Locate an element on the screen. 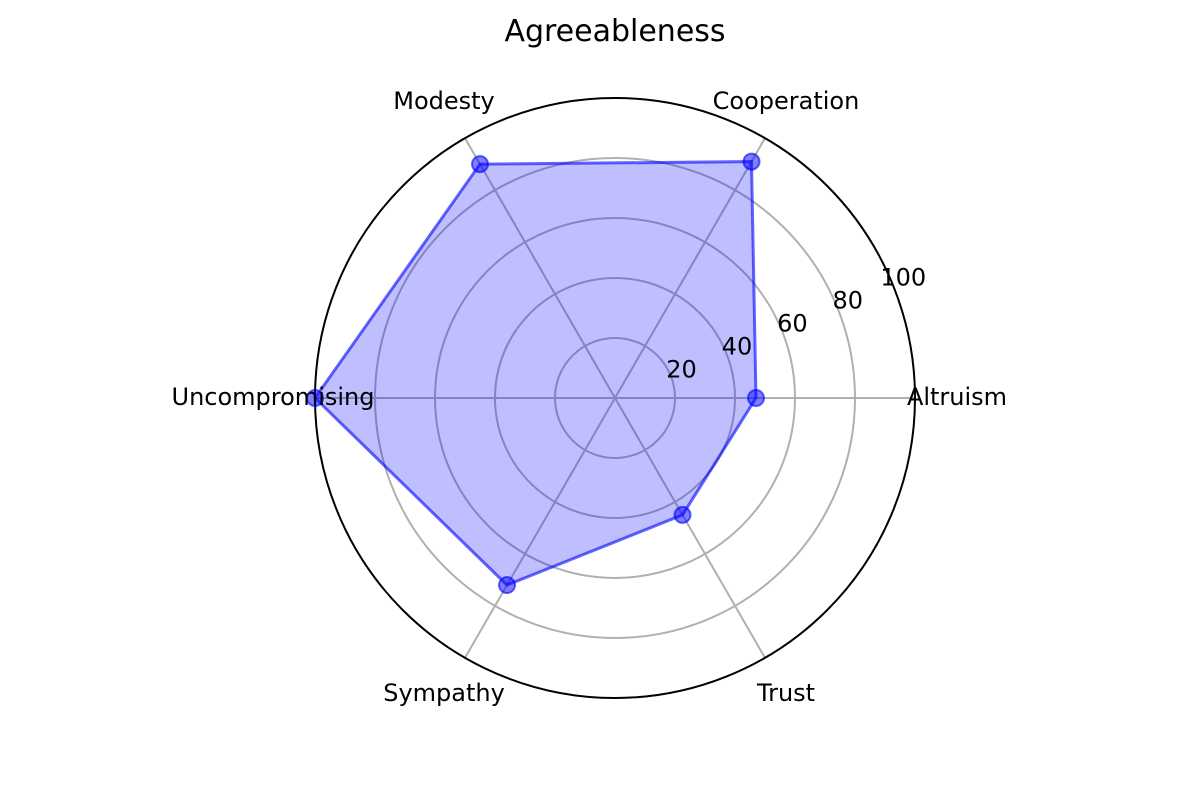 The width and height of the screenshot is (1200, 800). r-tick-label: 40 is located at coordinates (737, 346).